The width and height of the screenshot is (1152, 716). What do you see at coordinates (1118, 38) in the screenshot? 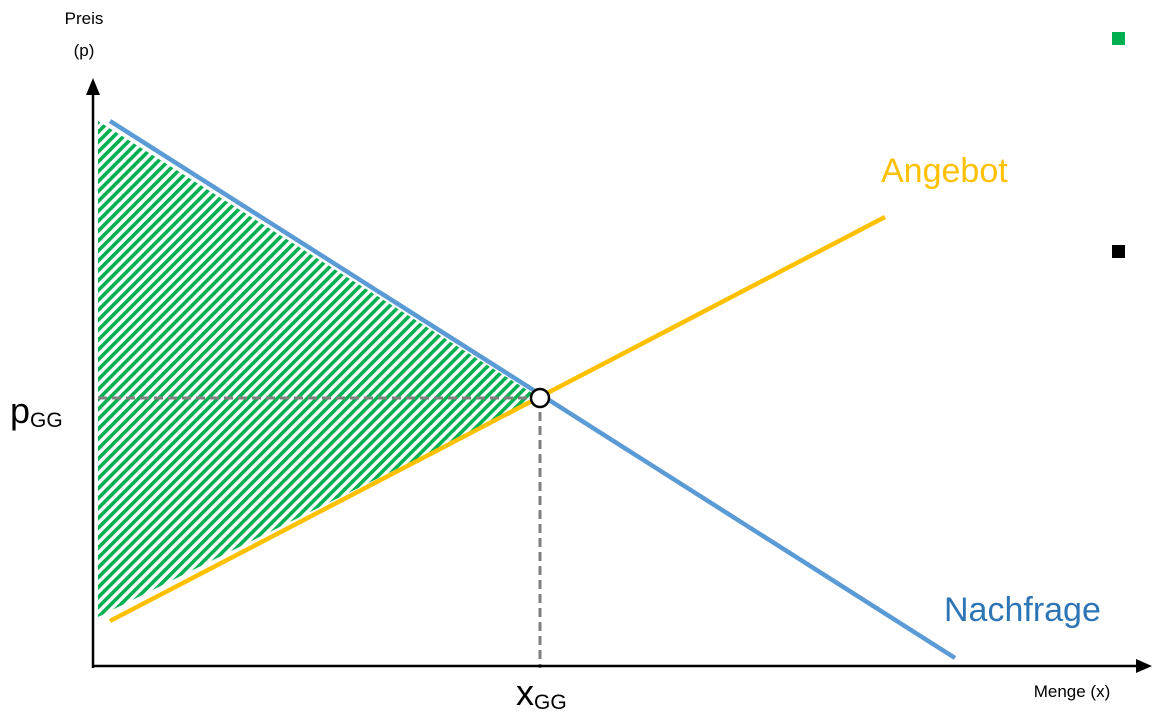
I see `legend-marker-green` at bounding box center [1118, 38].